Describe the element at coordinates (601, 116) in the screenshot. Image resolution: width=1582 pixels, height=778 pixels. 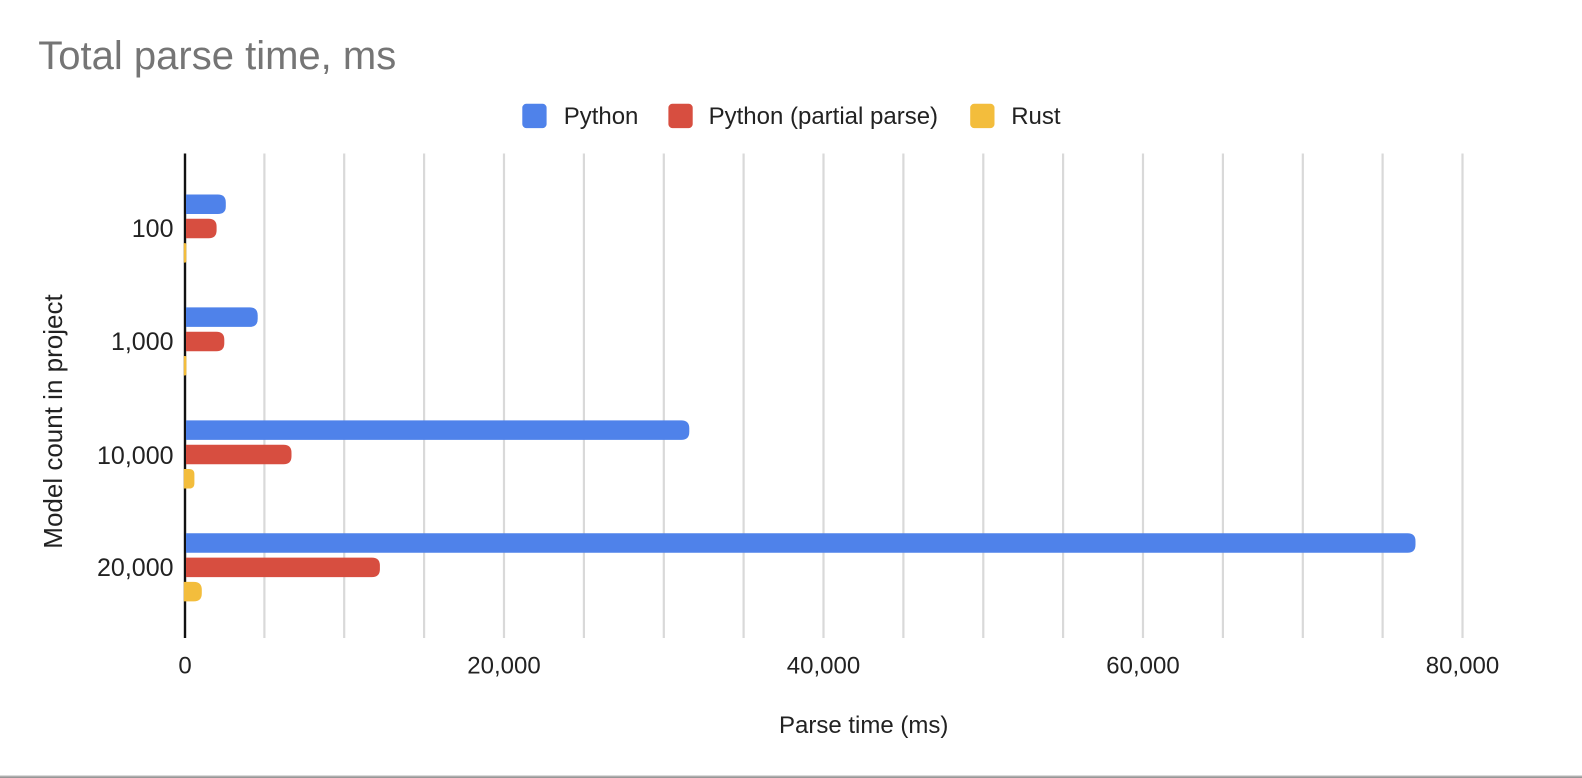
I see `svg-text: Python` at that location.